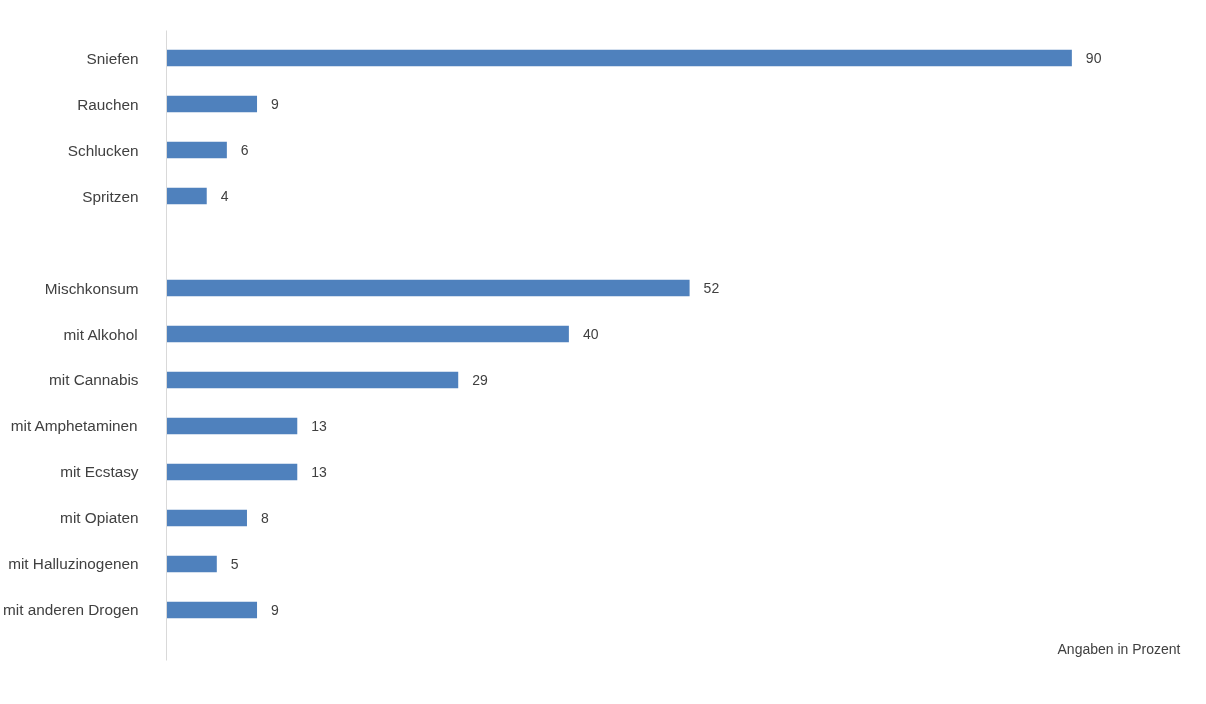 The width and height of the screenshot is (1206, 704). What do you see at coordinates (100, 334) in the screenshot?
I see `y-tick-label: mit Alkohol` at bounding box center [100, 334].